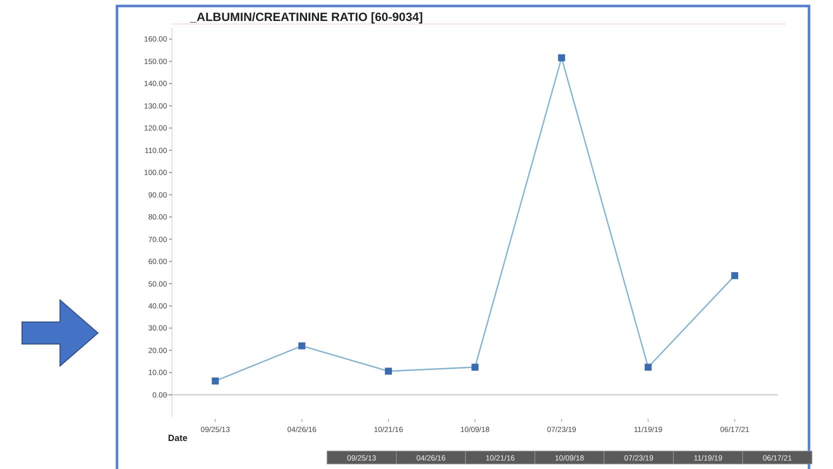 The height and width of the screenshot is (469, 833). I want to click on x-axis-title: Date, so click(178, 438).